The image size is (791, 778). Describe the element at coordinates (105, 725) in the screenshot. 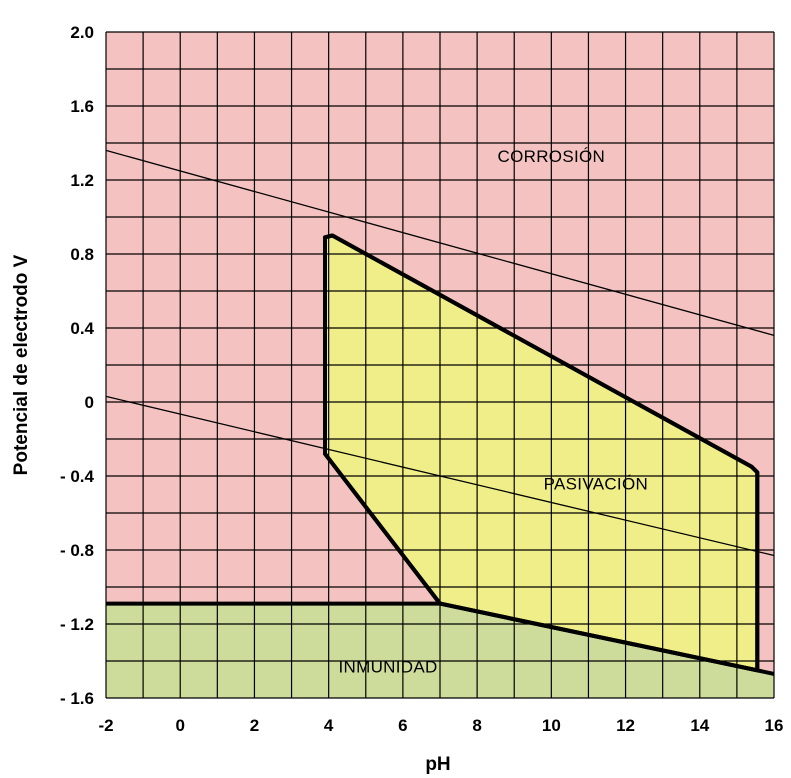

I see `x-tick-label: -2` at that location.